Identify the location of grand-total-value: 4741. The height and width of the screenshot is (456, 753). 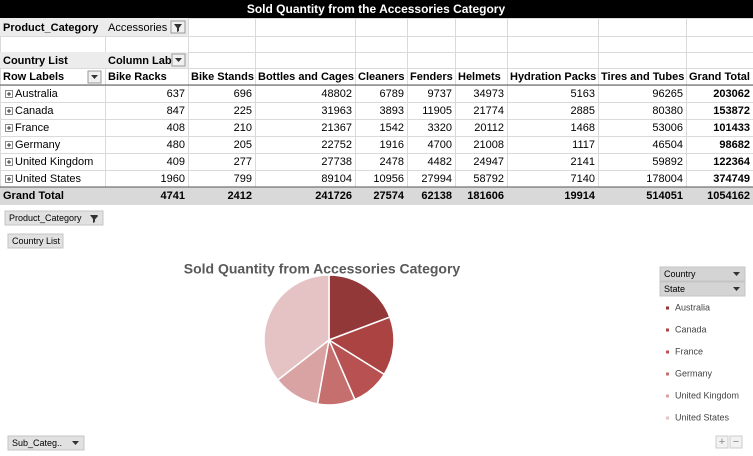
(173, 196).